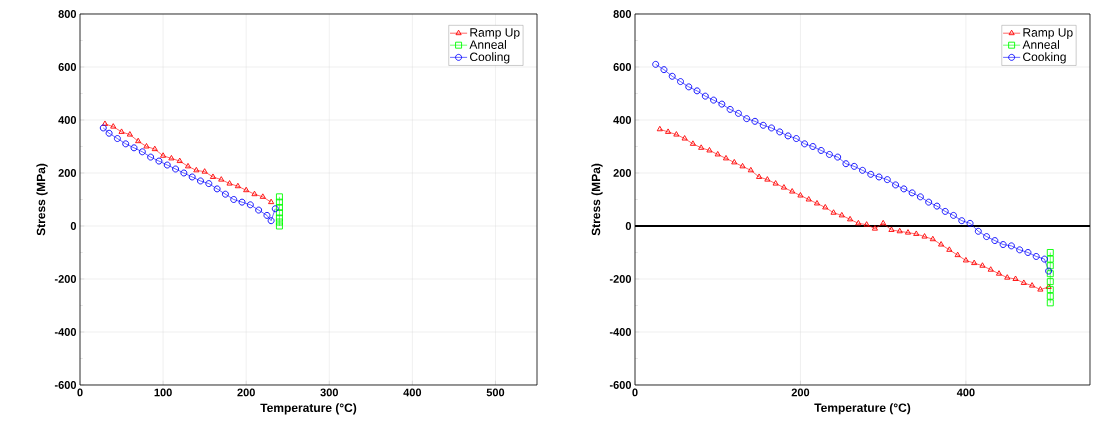 This screenshot has height=447, width=1093. I want to click on x-tick-label: 0, so click(80, 392).